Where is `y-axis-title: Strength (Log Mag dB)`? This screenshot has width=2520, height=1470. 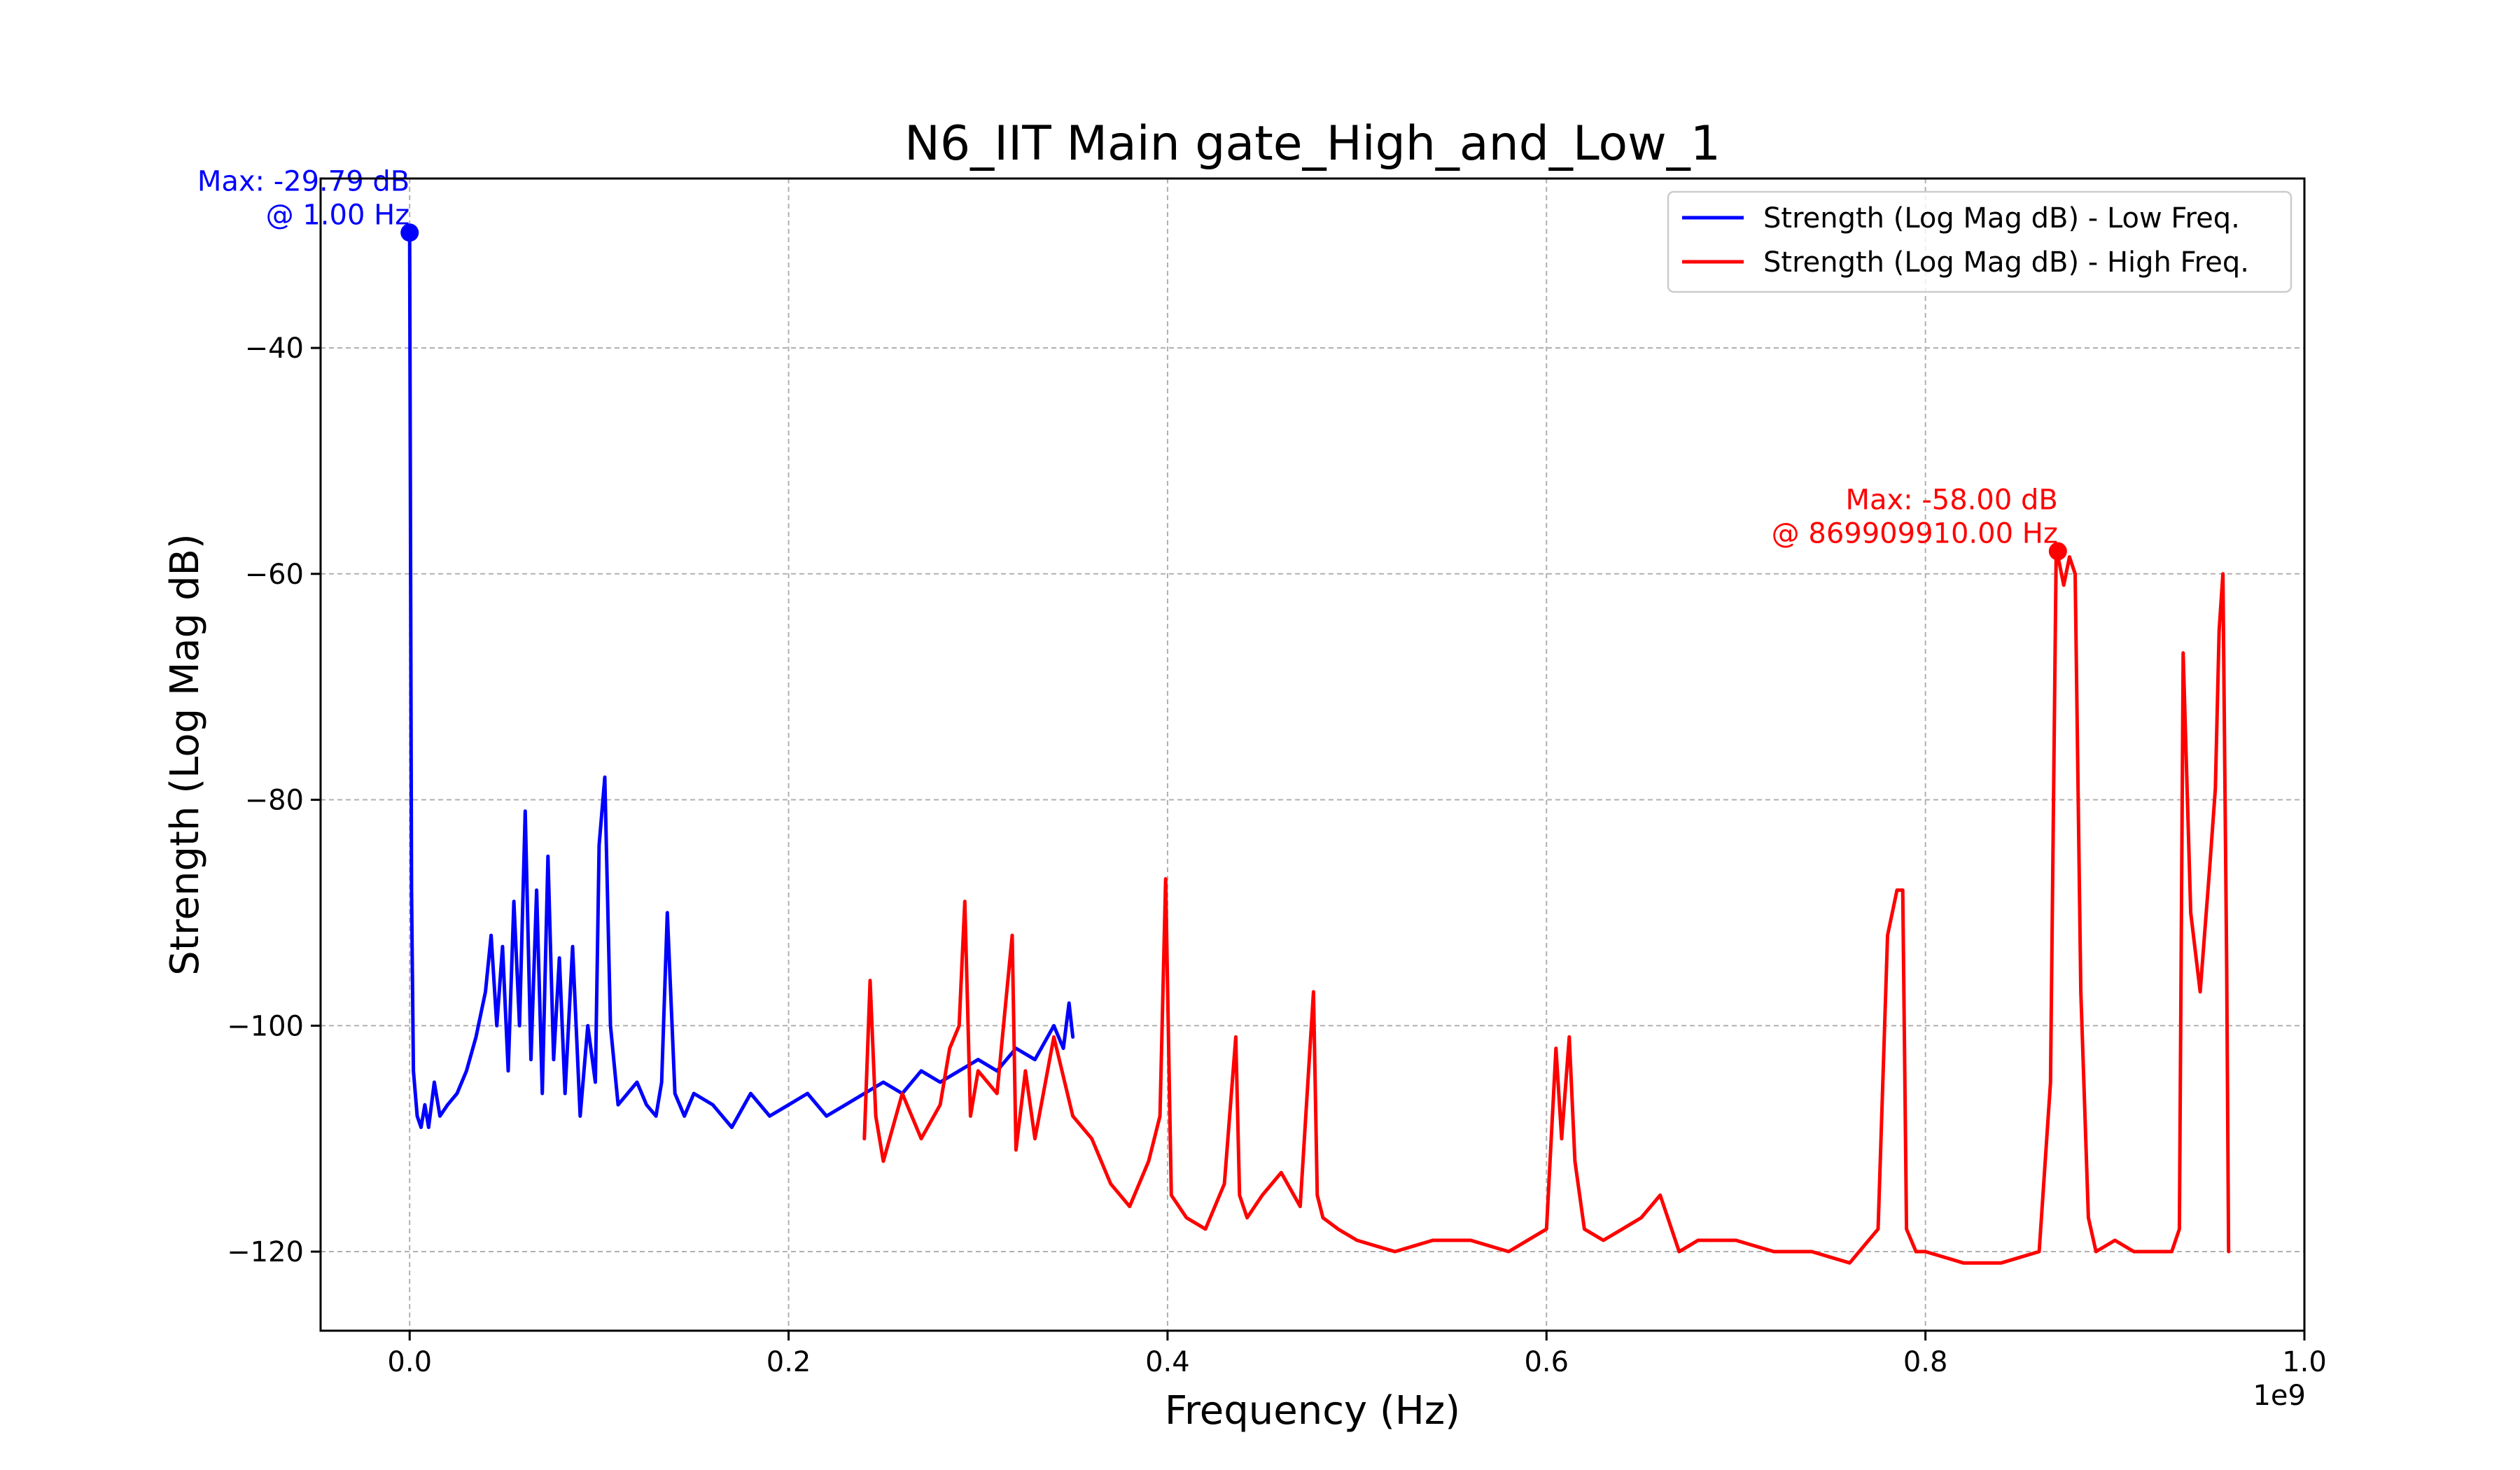 y-axis-title: Strength (Log Mag dB) is located at coordinates (185, 754).